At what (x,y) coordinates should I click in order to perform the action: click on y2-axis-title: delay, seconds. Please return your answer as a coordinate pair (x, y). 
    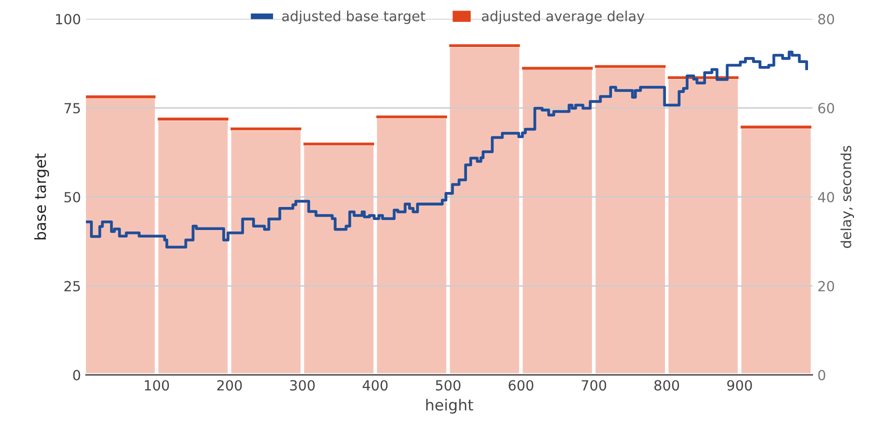
    Looking at the image, I should click on (847, 197).